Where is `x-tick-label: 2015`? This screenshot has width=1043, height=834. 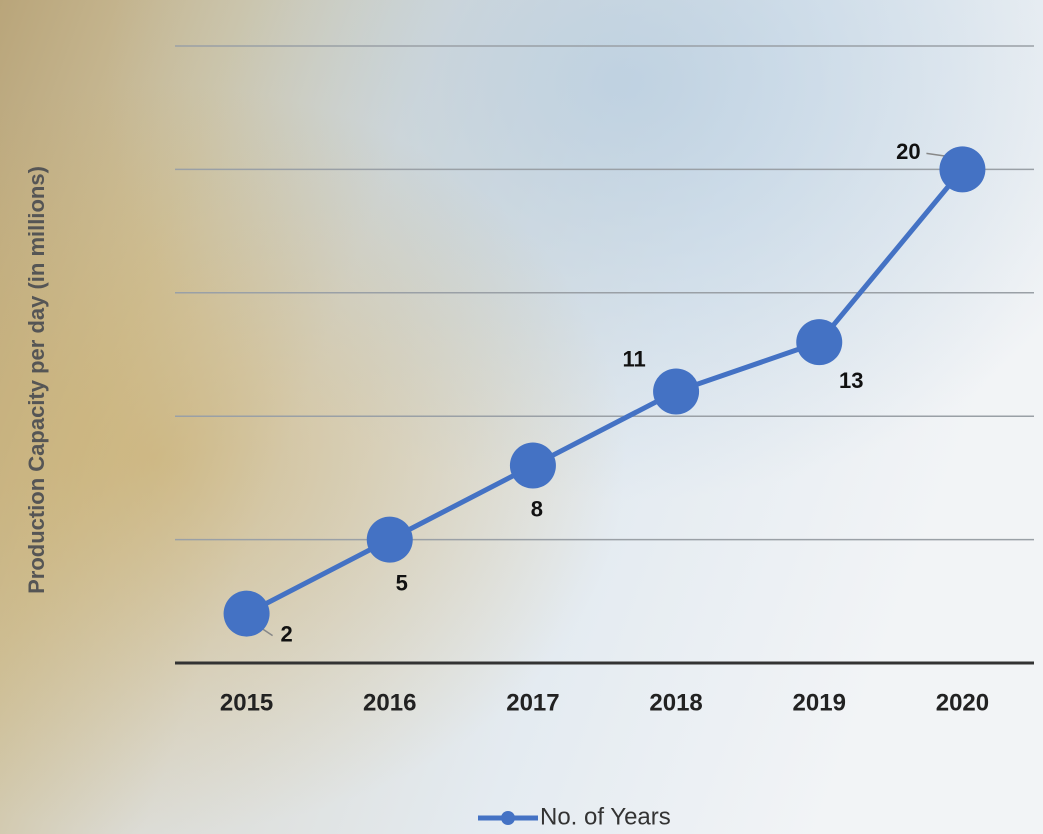 x-tick-label: 2015 is located at coordinates (246, 702).